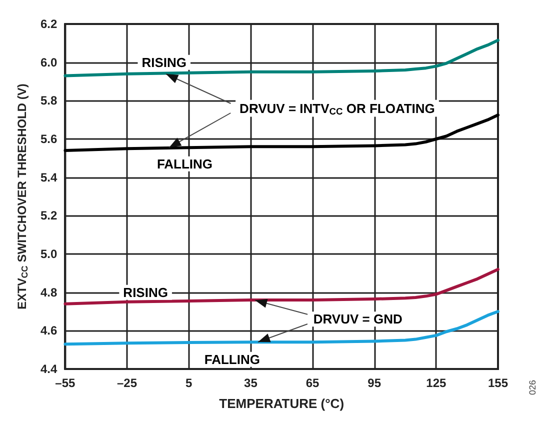 Image resolution: width=547 pixels, height=423 pixels. Describe the element at coordinates (49, 177) in the screenshot. I see `y-tick-label: 5.4` at that location.